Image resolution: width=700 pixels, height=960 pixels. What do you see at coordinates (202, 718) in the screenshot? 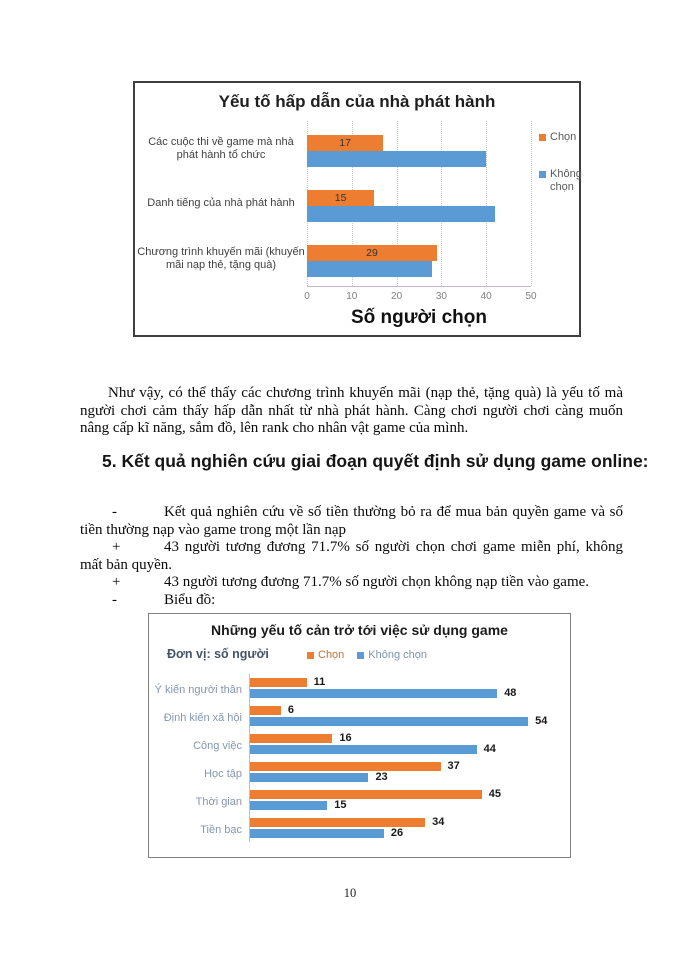
I see `category-label: Định kiến xã hội` at bounding box center [202, 718].